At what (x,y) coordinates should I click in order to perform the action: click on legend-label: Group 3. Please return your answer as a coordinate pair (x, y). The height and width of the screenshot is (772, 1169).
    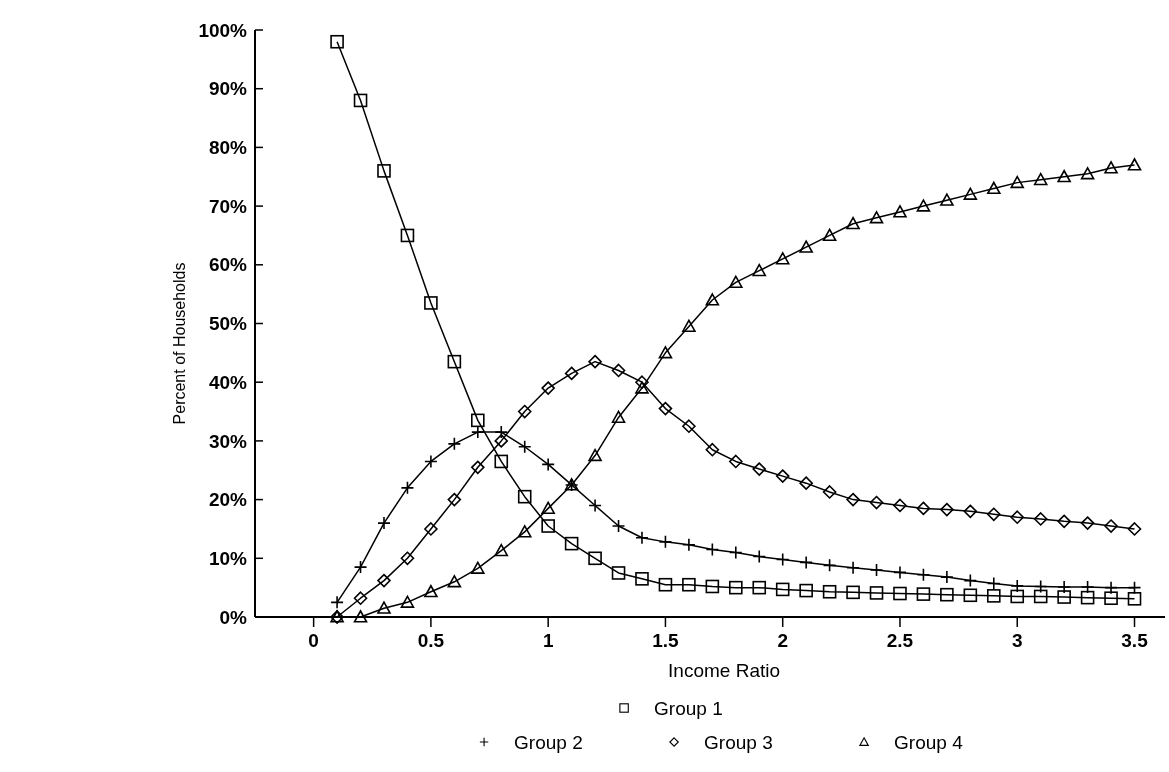
    Looking at the image, I should click on (738, 742).